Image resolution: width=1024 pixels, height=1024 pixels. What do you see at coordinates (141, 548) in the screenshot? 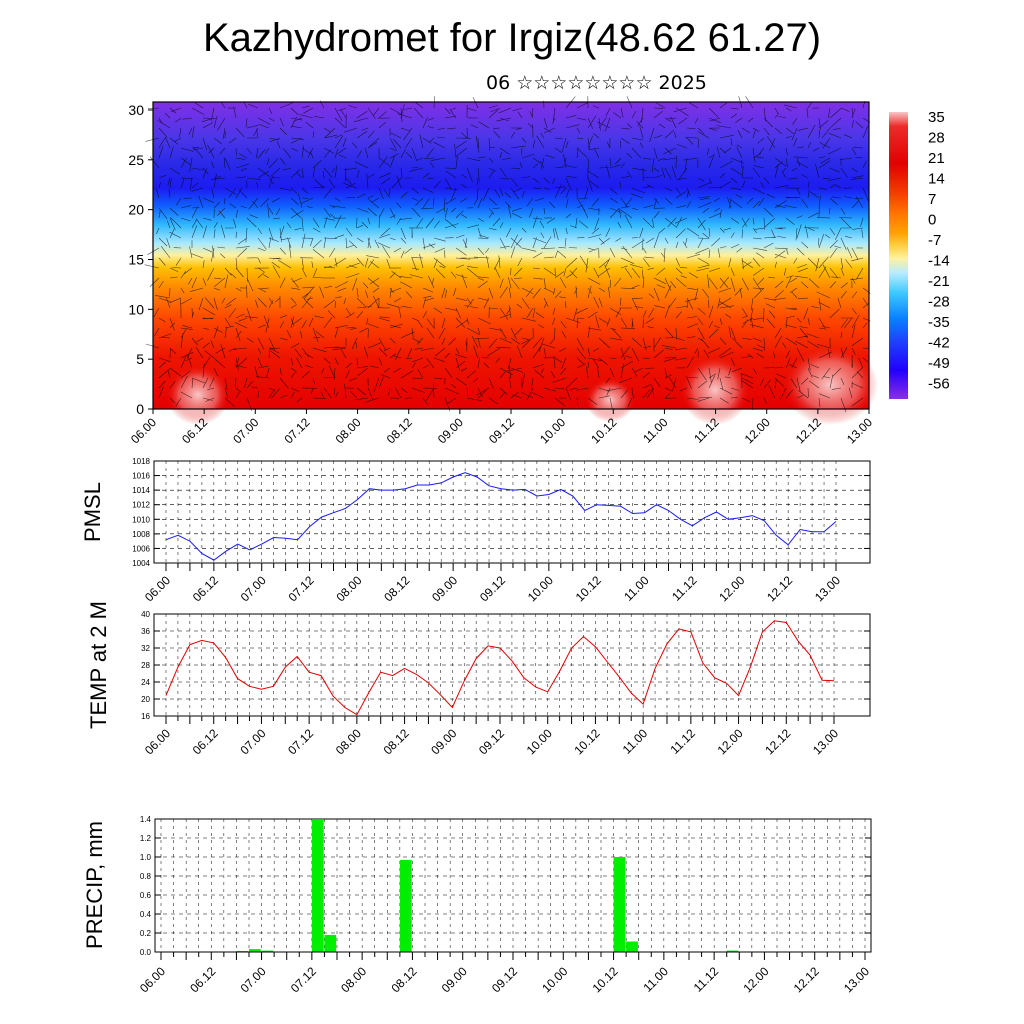
I see `y-tick-label: 1006` at bounding box center [141, 548].